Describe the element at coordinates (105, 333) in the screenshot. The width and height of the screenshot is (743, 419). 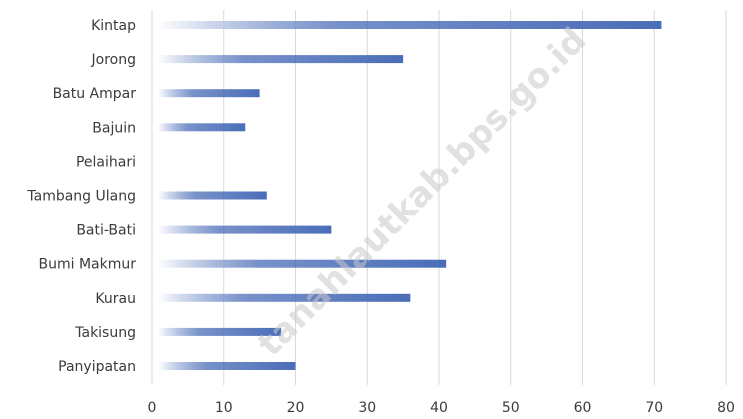
I see `category-label: Takisung` at that location.